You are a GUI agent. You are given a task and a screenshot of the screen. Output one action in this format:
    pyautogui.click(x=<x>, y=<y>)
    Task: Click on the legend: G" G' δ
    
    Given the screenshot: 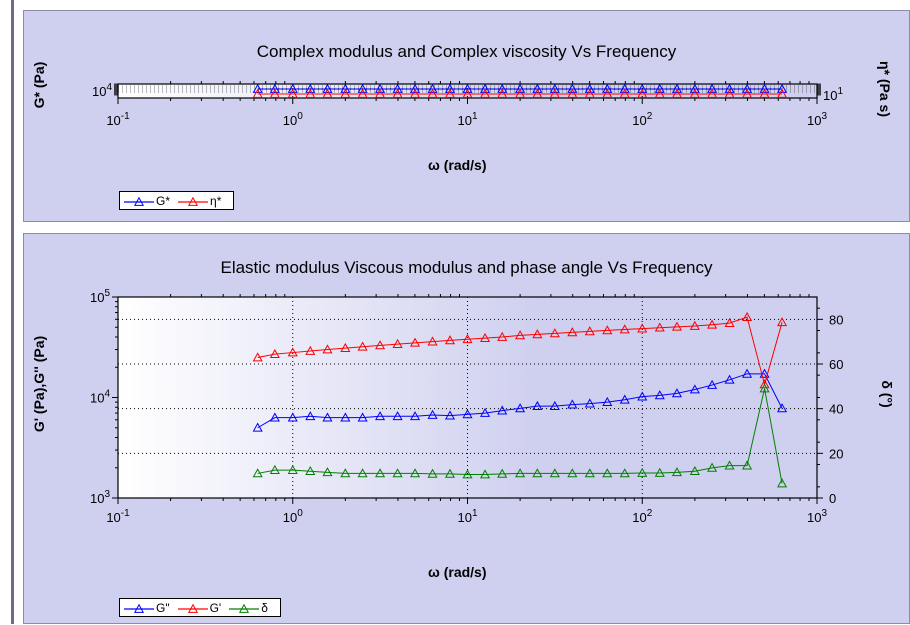 What is the action you would take?
    pyautogui.click(x=200, y=607)
    